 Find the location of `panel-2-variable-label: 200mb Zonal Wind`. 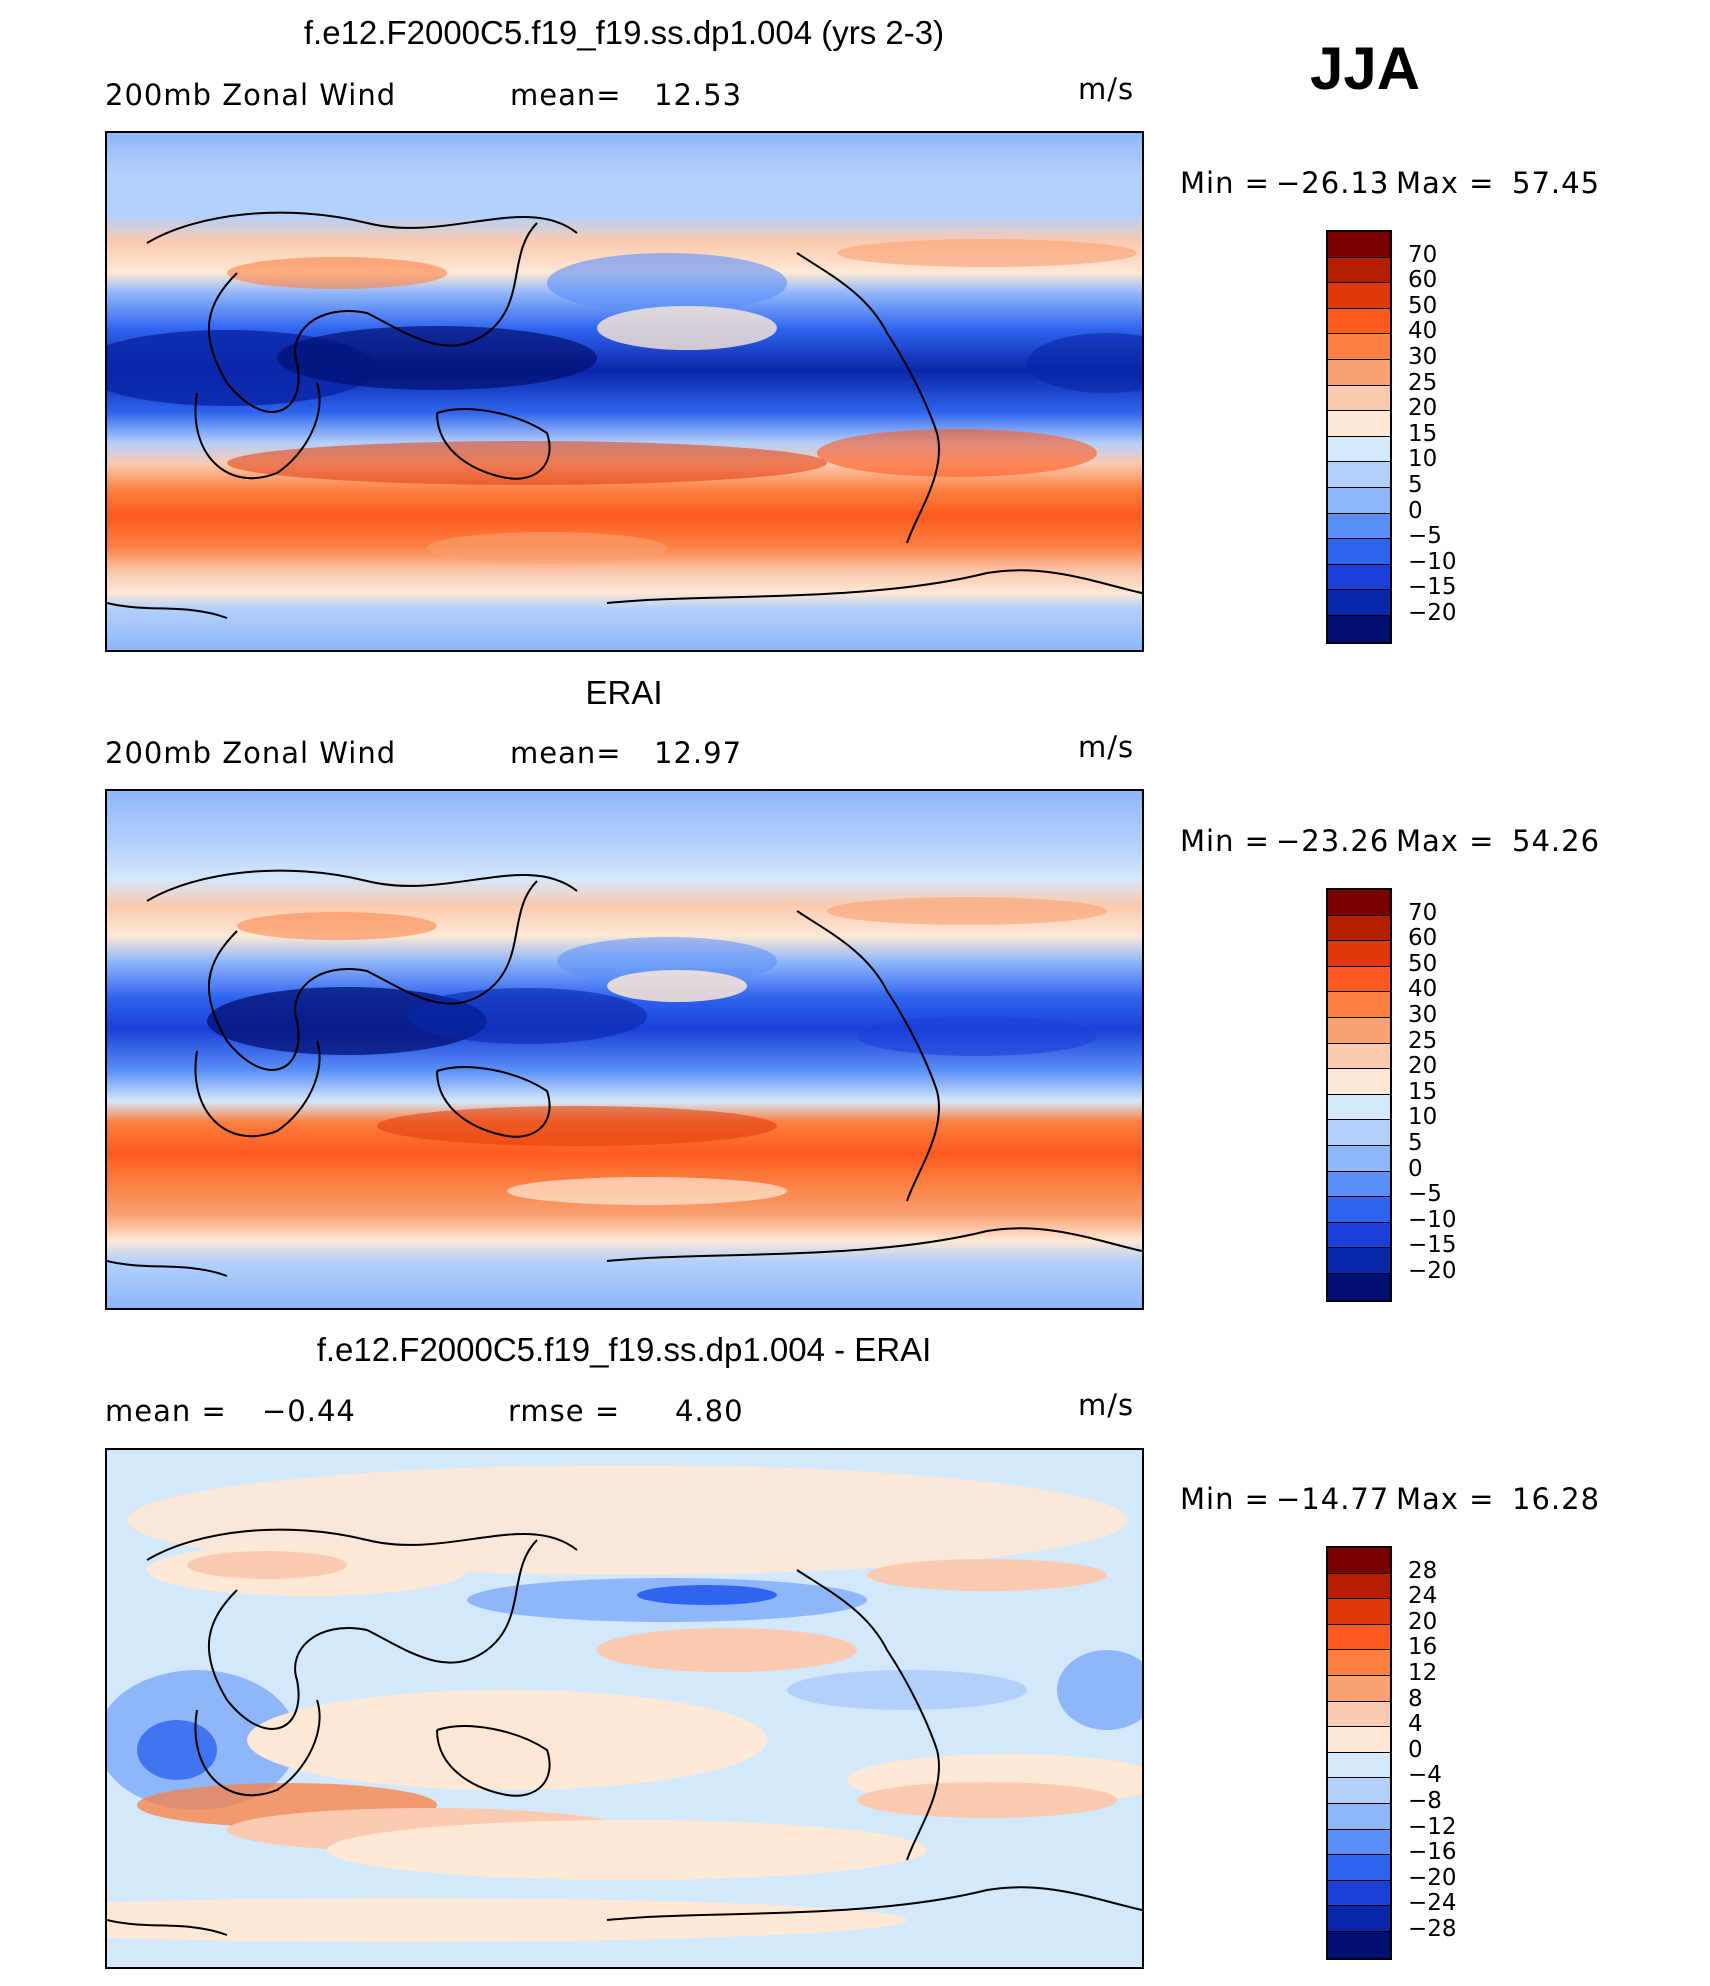

panel-2-variable-label: 200mb Zonal Wind is located at coordinates (251, 753).